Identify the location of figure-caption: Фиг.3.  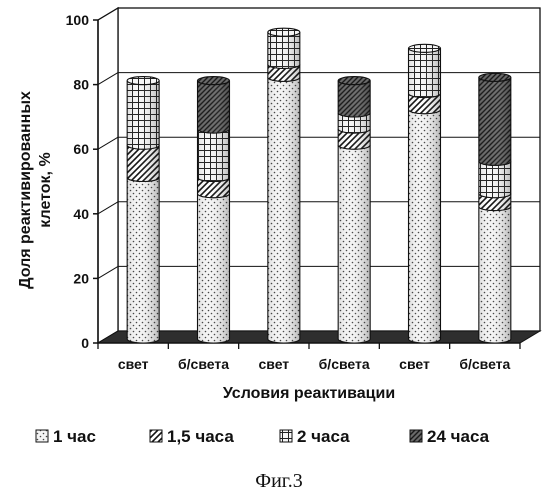
(279, 481).